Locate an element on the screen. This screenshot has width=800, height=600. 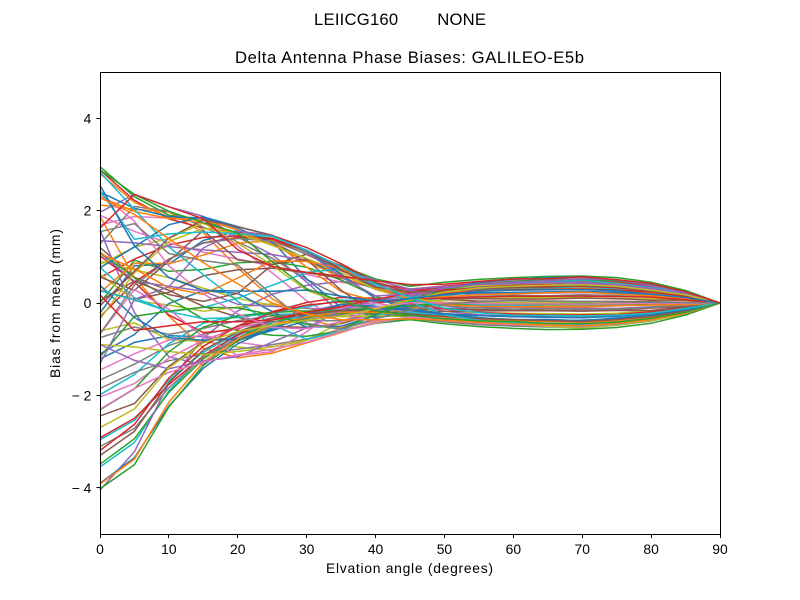
svg-text: 80 is located at coordinates (651, 549).